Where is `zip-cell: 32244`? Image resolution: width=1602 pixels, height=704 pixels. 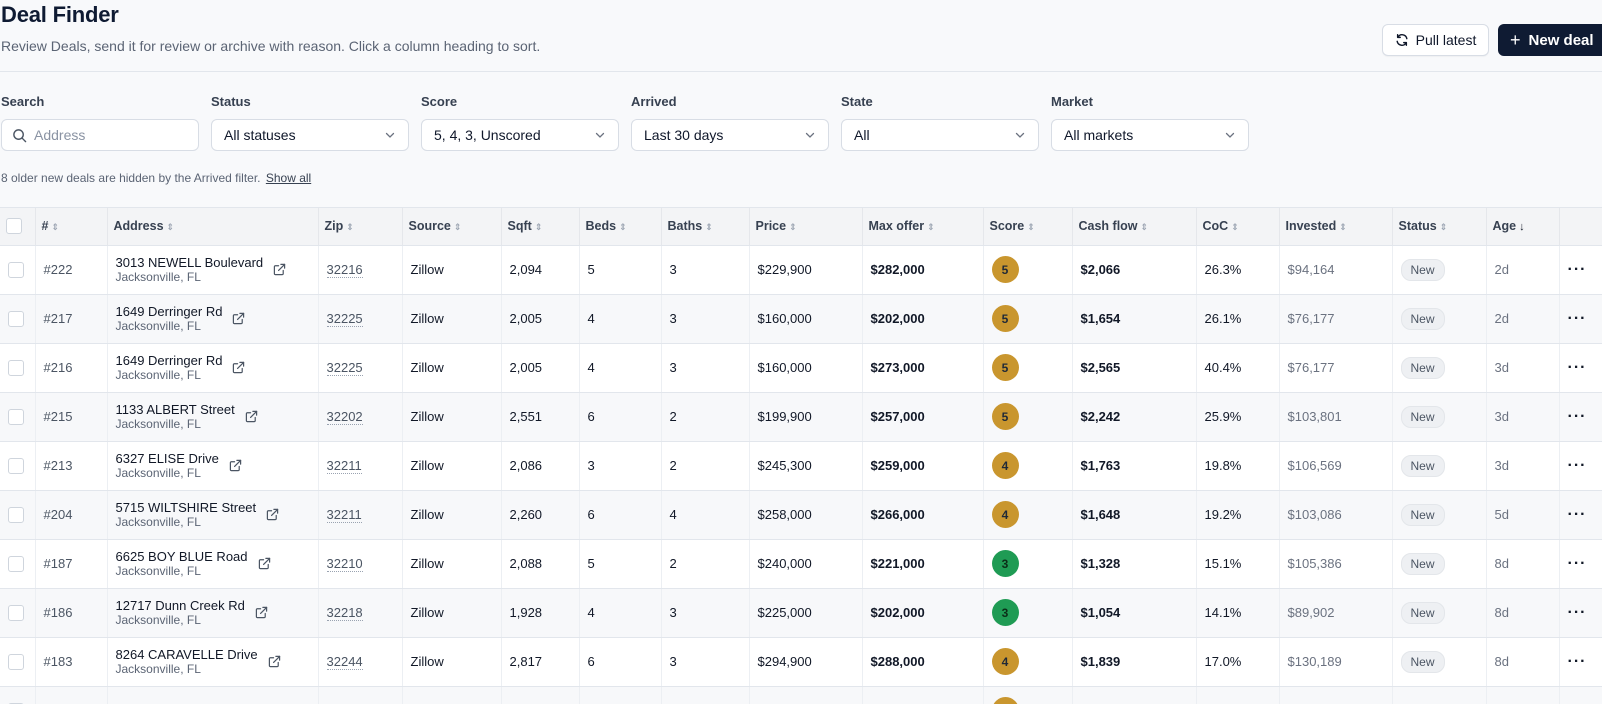 zip-cell: 32244 is located at coordinates (360, 662).